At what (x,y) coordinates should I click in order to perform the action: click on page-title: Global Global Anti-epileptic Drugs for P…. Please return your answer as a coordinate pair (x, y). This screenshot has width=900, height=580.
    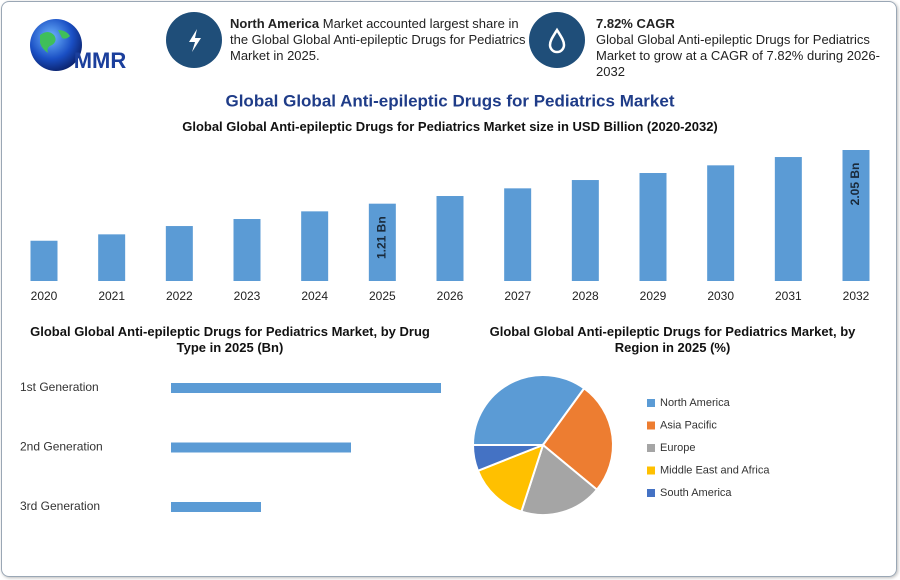
    Looking at the image, I should click on (449, 100).